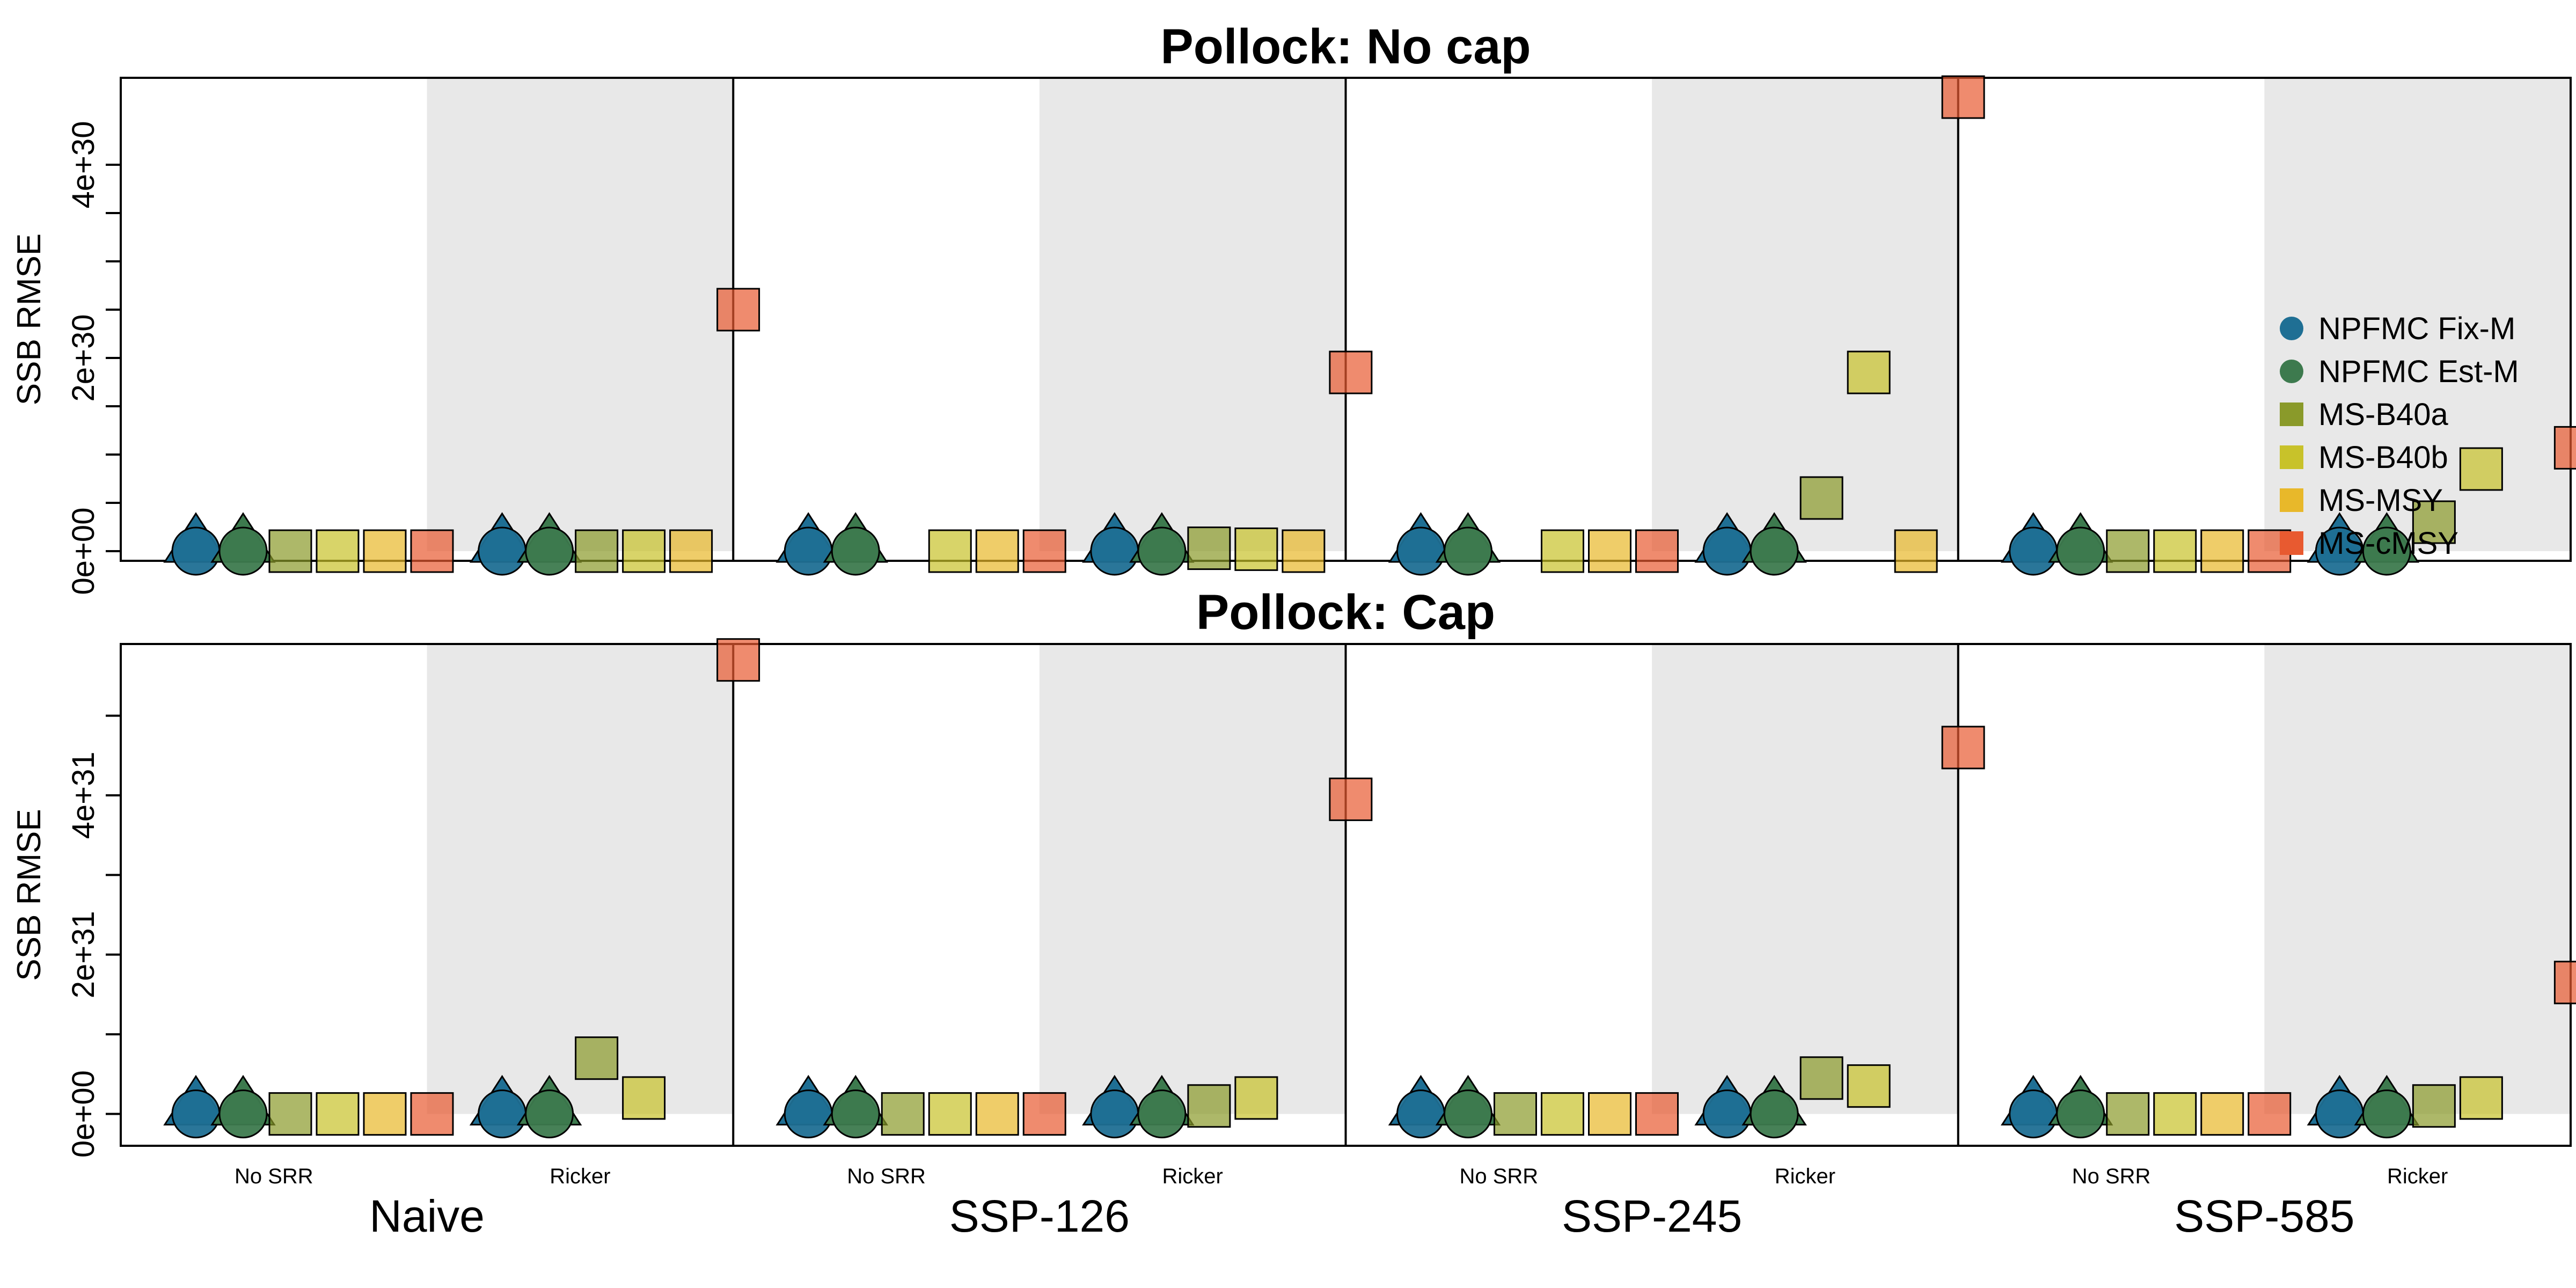 The image size is (2576, 1288). Describe the element at coordinates (2380, 500) in the screenshot. I see `legend-label: MS-MSY` at that location.